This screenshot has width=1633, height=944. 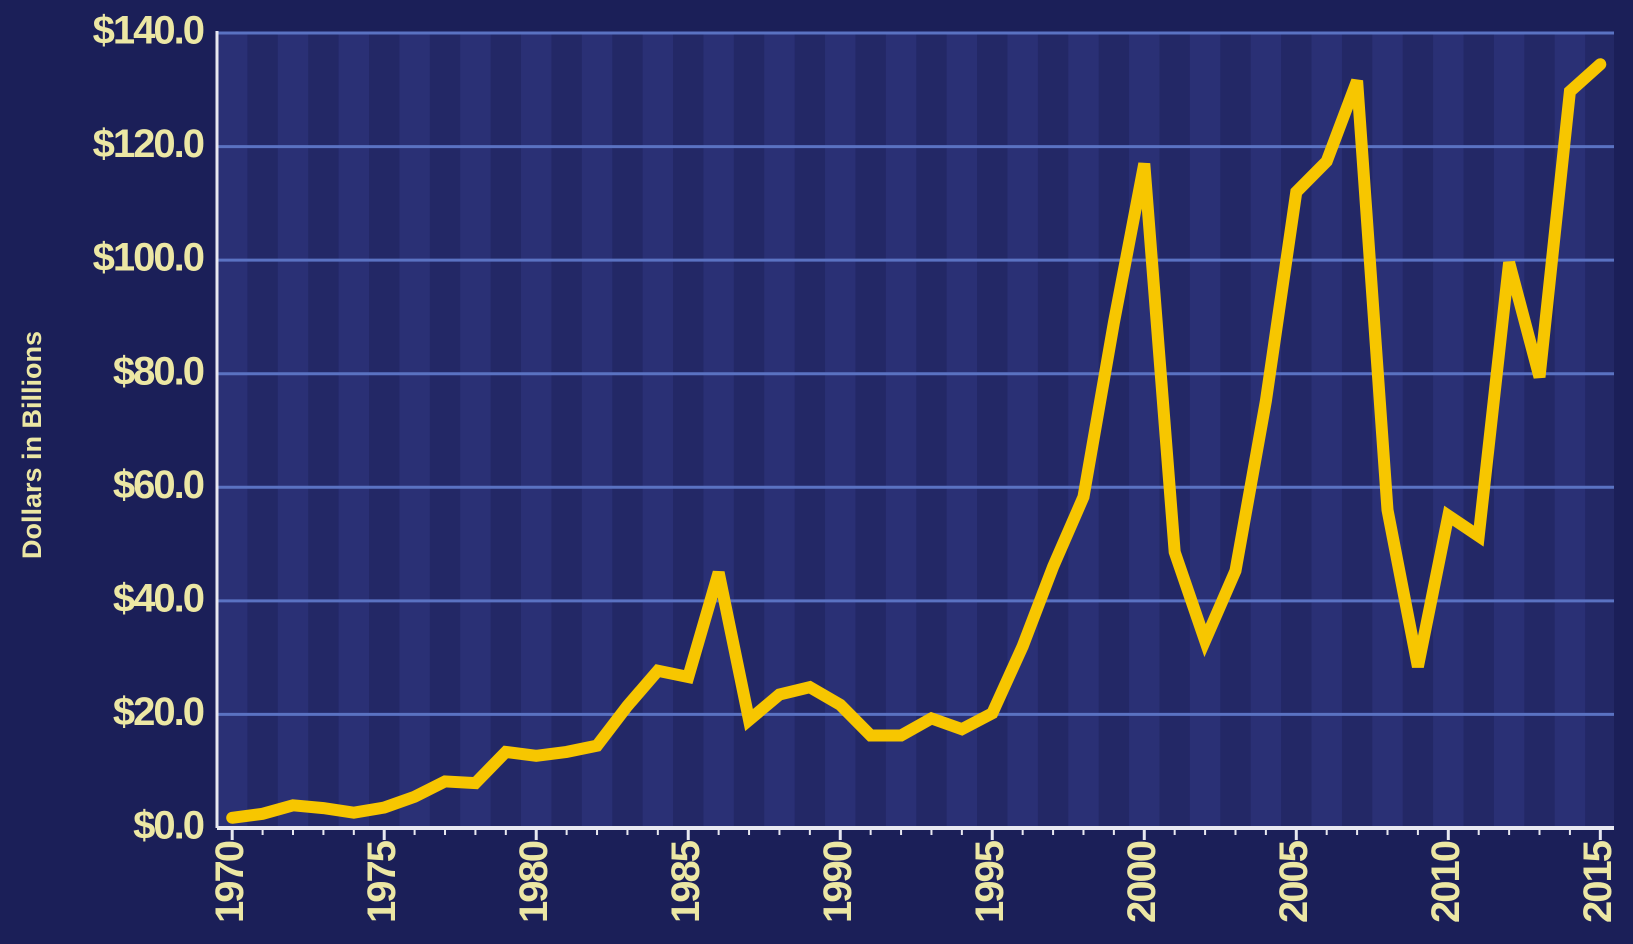 What do you see at coordinates (686, 881) in the screenshot?
I see `x-tick-label: 1985` at bounding box center [686, 881].